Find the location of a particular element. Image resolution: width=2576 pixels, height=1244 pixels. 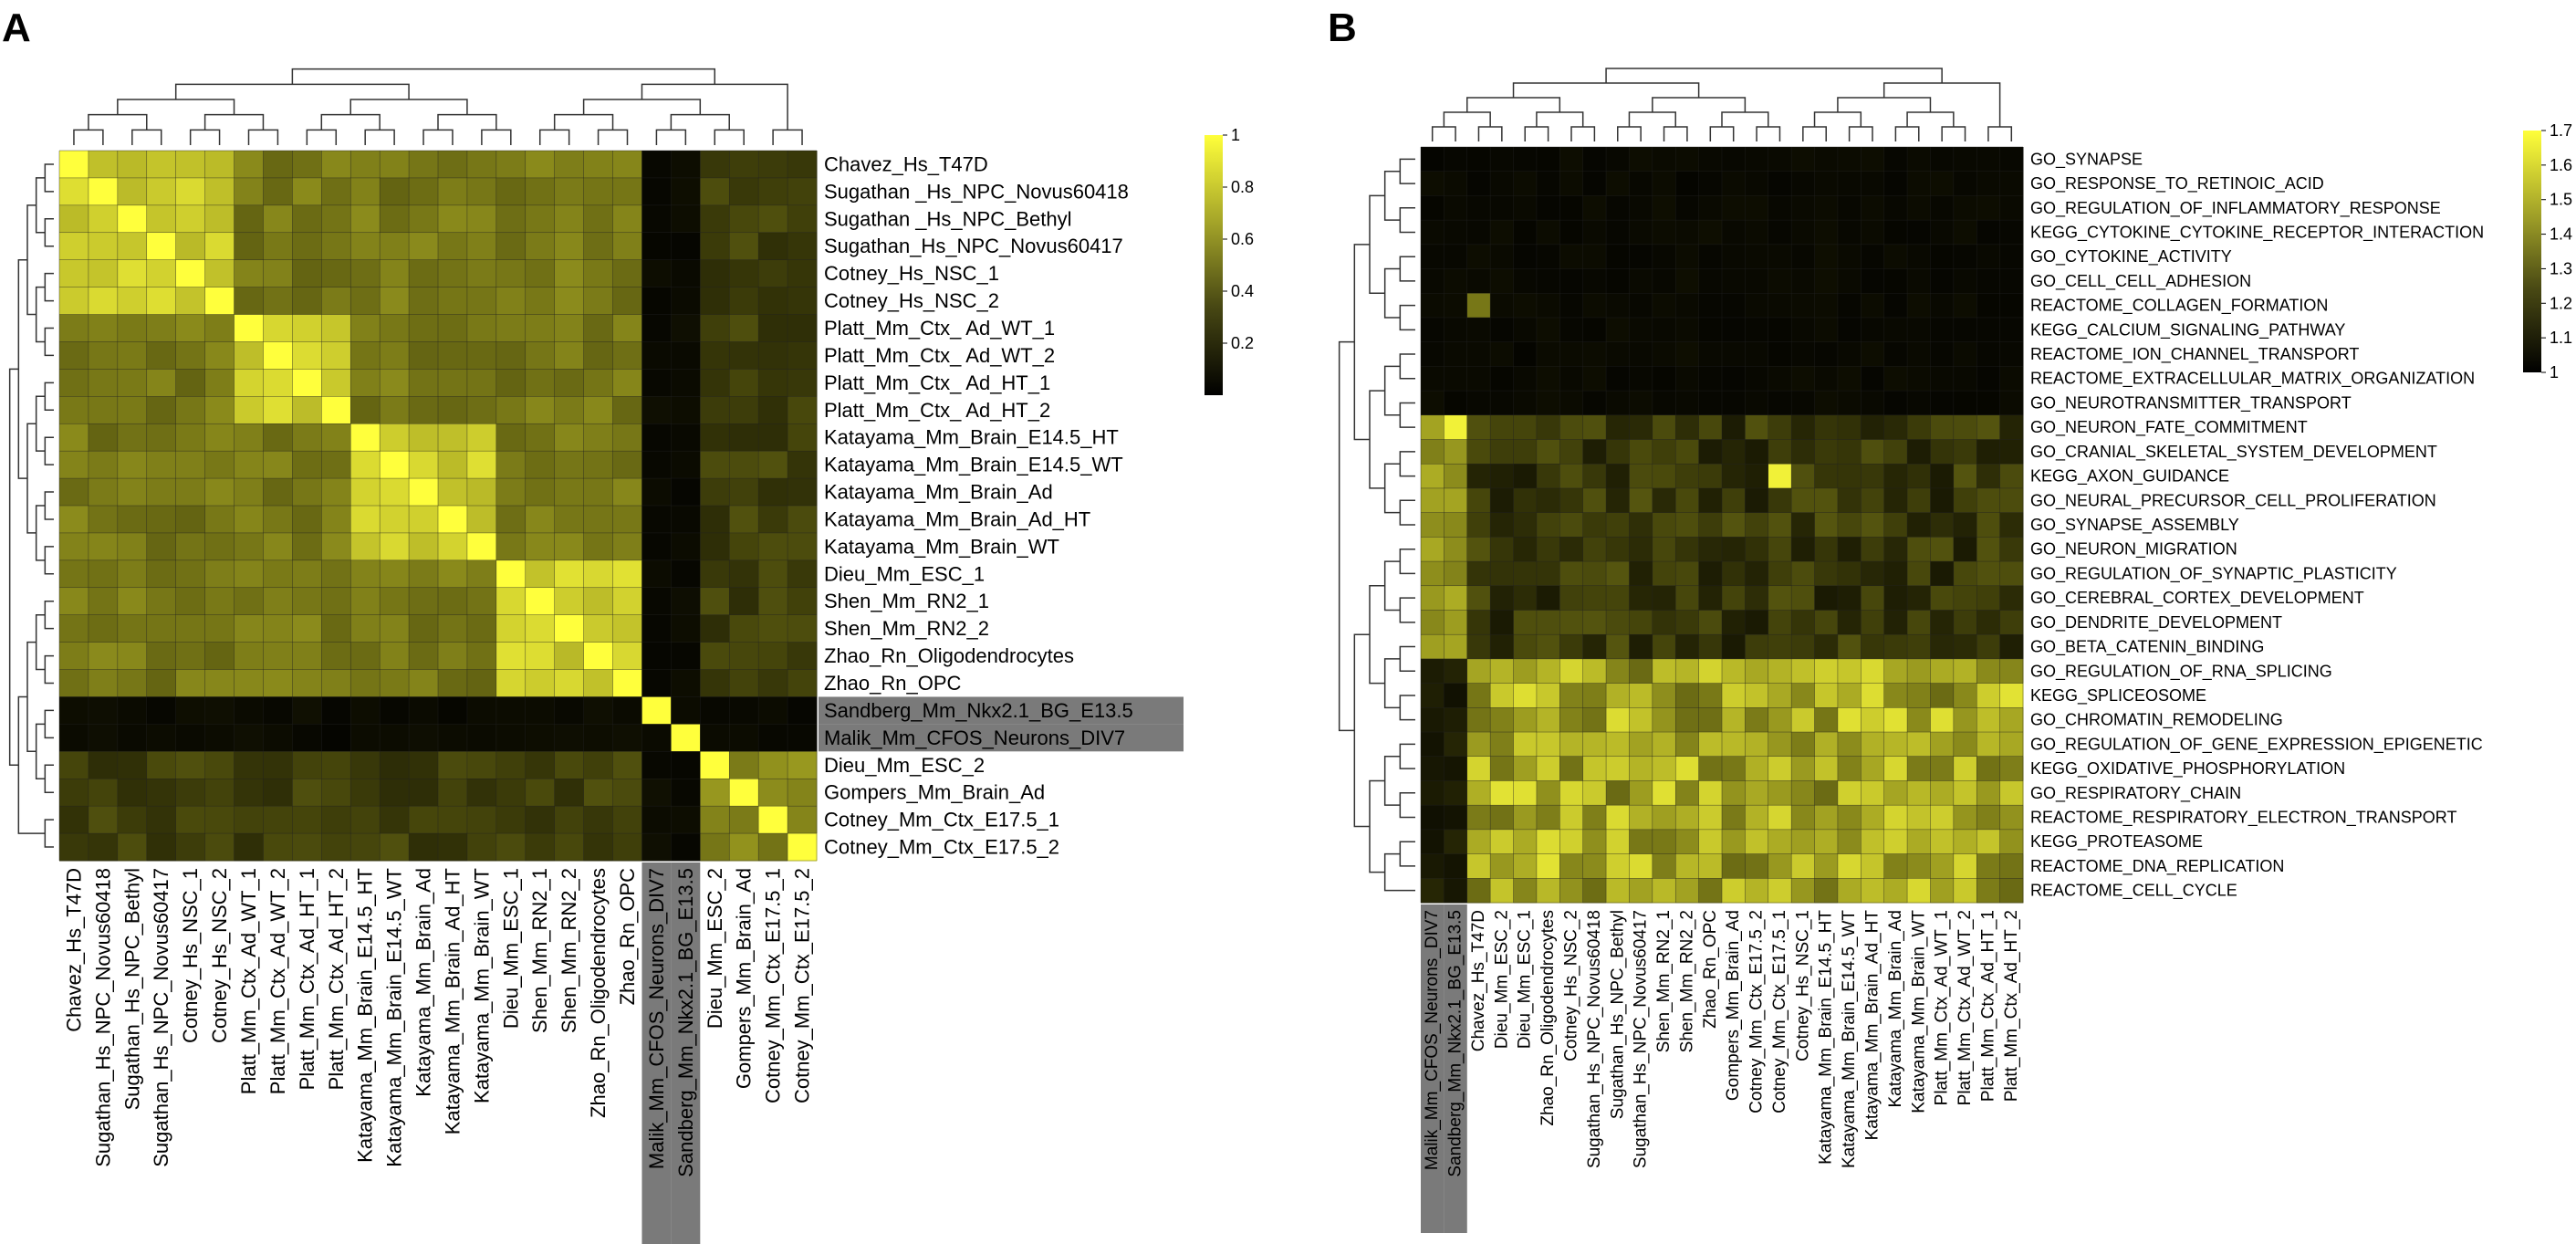

row-label: Katayama_Mm_Brain_WT is located at coordinates (941, 546).